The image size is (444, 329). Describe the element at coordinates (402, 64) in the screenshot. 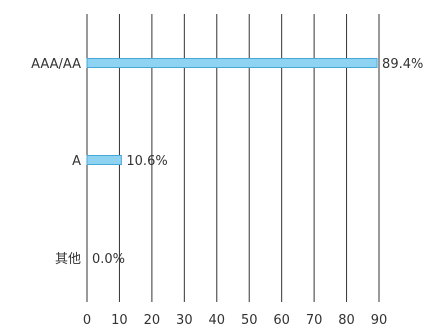

I see `data-label: 89.4%` at that location.